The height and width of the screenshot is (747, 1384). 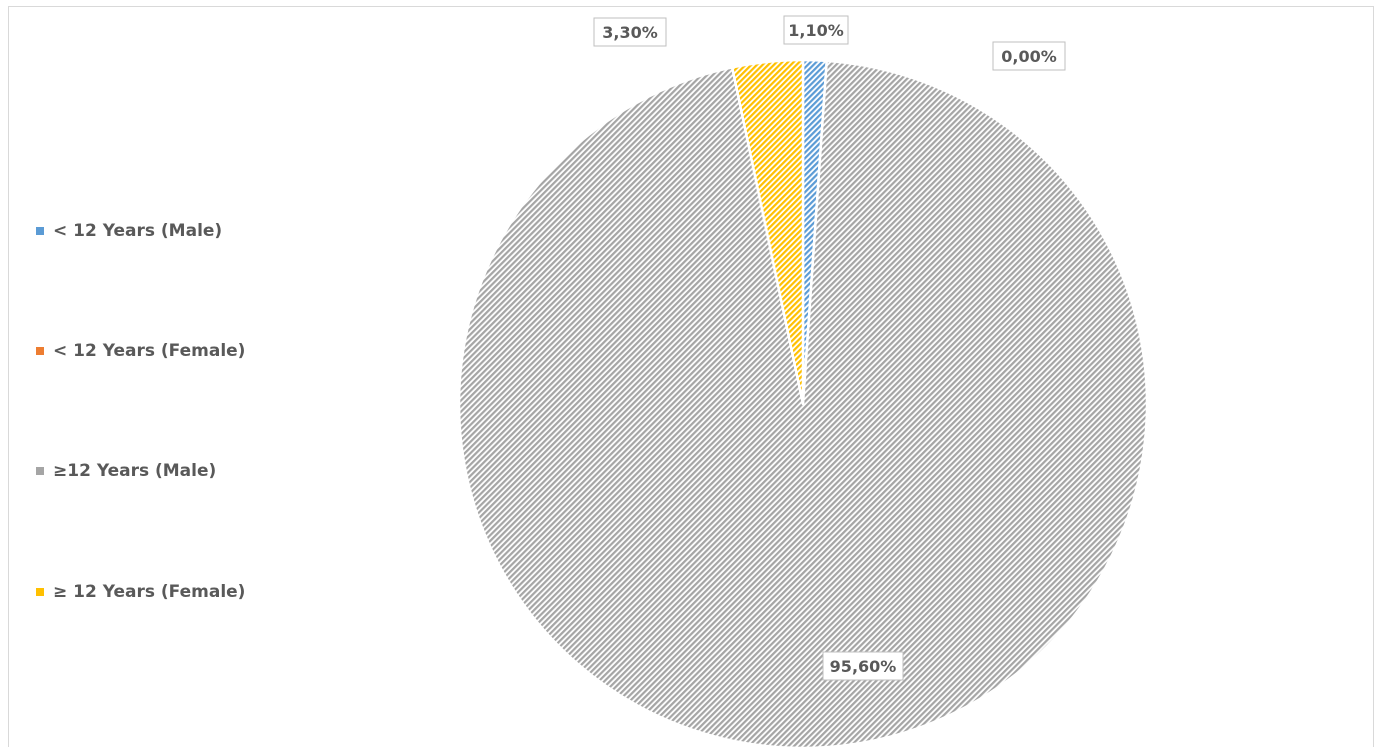 I want to click on legend-item-under12-female: < 12 Years (Female), so click(x=140, y=351).